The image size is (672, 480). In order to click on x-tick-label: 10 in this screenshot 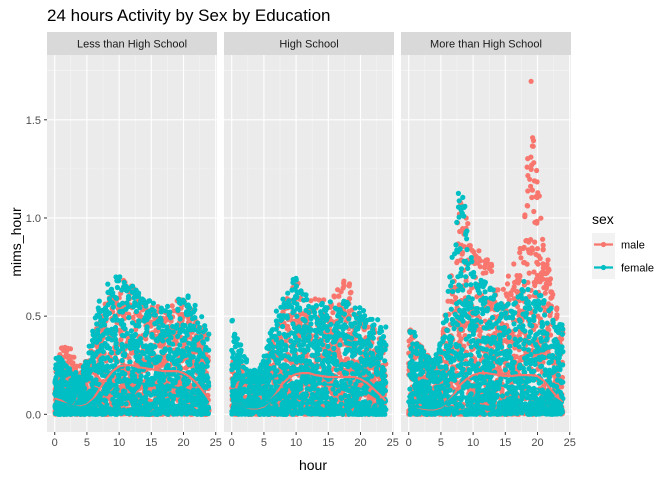, I will do `click(119, 443)`.